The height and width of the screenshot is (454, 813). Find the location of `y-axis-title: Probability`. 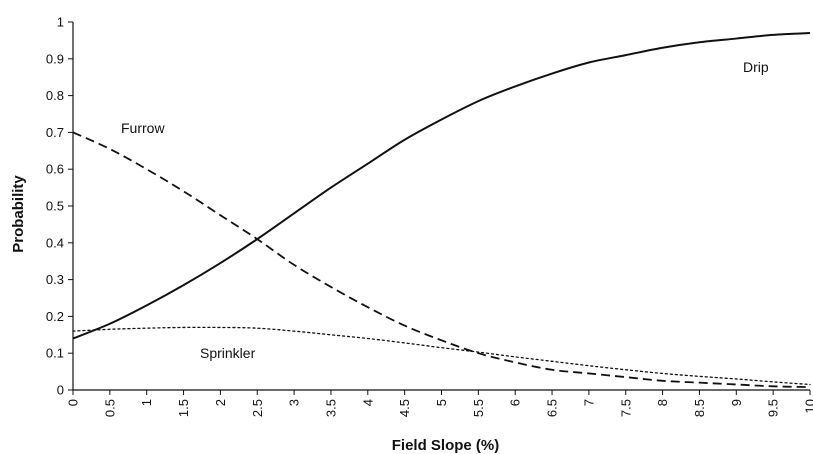

y-axis-title: Probability is located at coordinates (18, 214).